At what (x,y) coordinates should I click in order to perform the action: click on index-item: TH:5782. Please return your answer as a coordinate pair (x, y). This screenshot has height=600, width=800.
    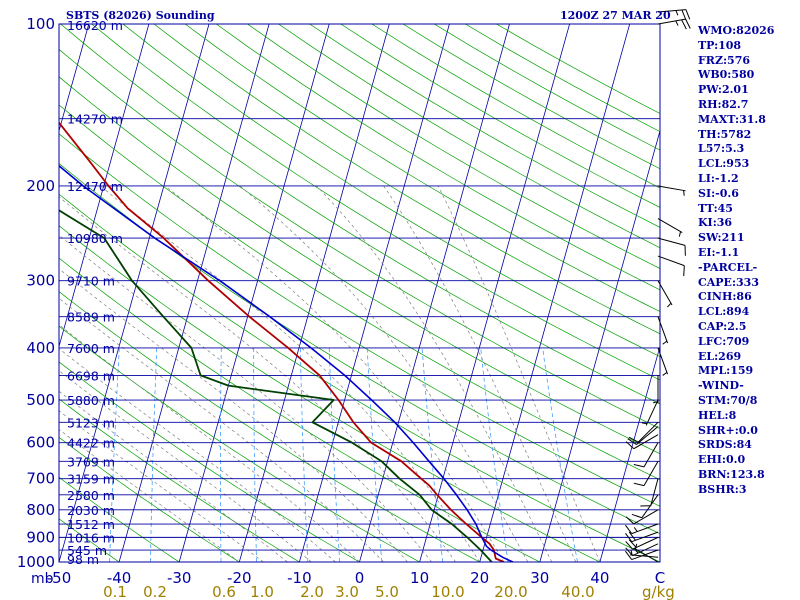
    Looking at the image, I should click on (725, 134).